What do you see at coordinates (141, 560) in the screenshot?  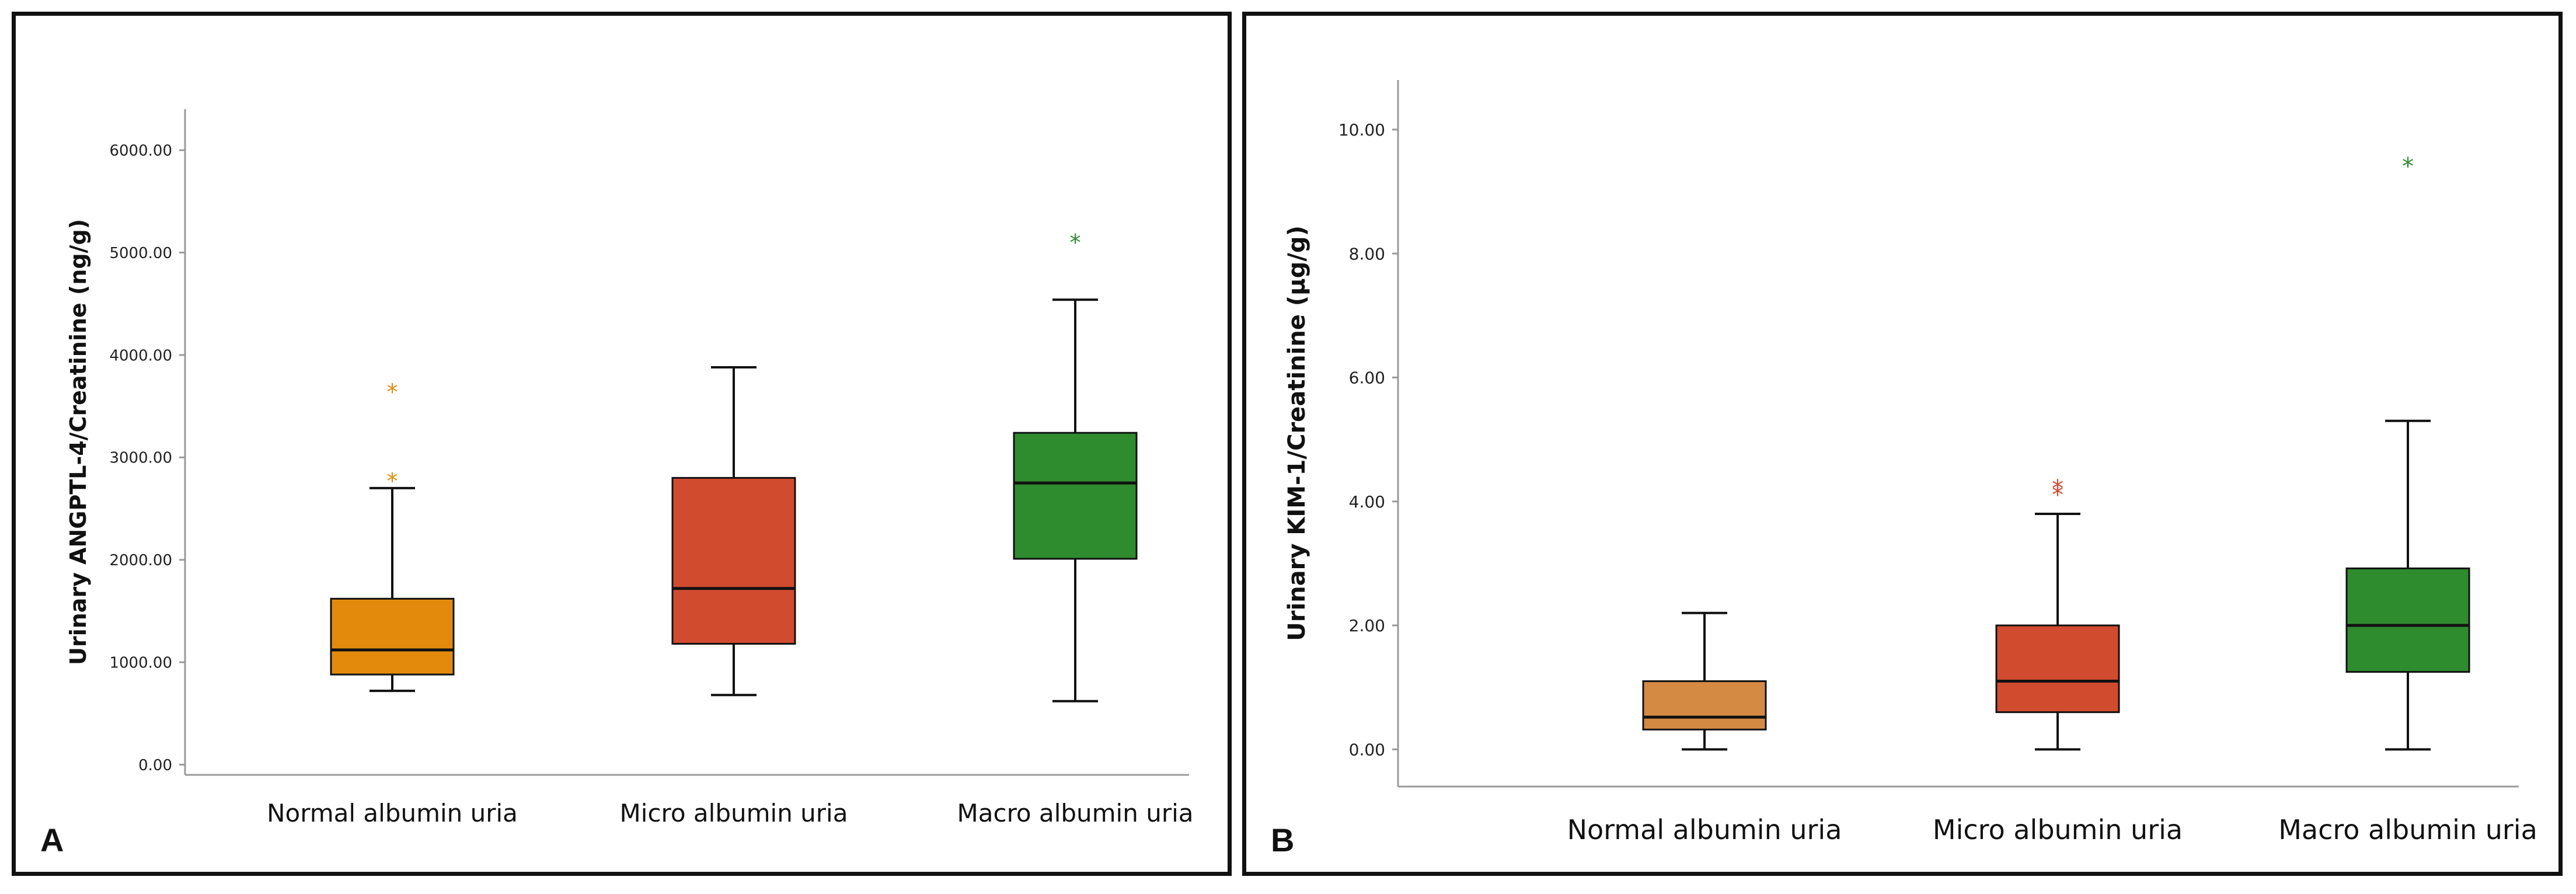 I see `y-tick-label-a: 2000.00` at bounding box center [141, 560].